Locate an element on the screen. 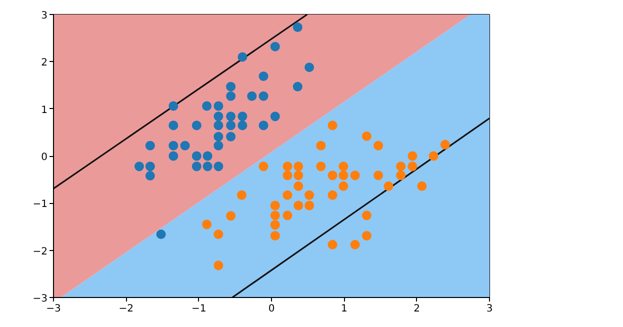  y-tick-label: 1 is located at coordinates (44, 110).